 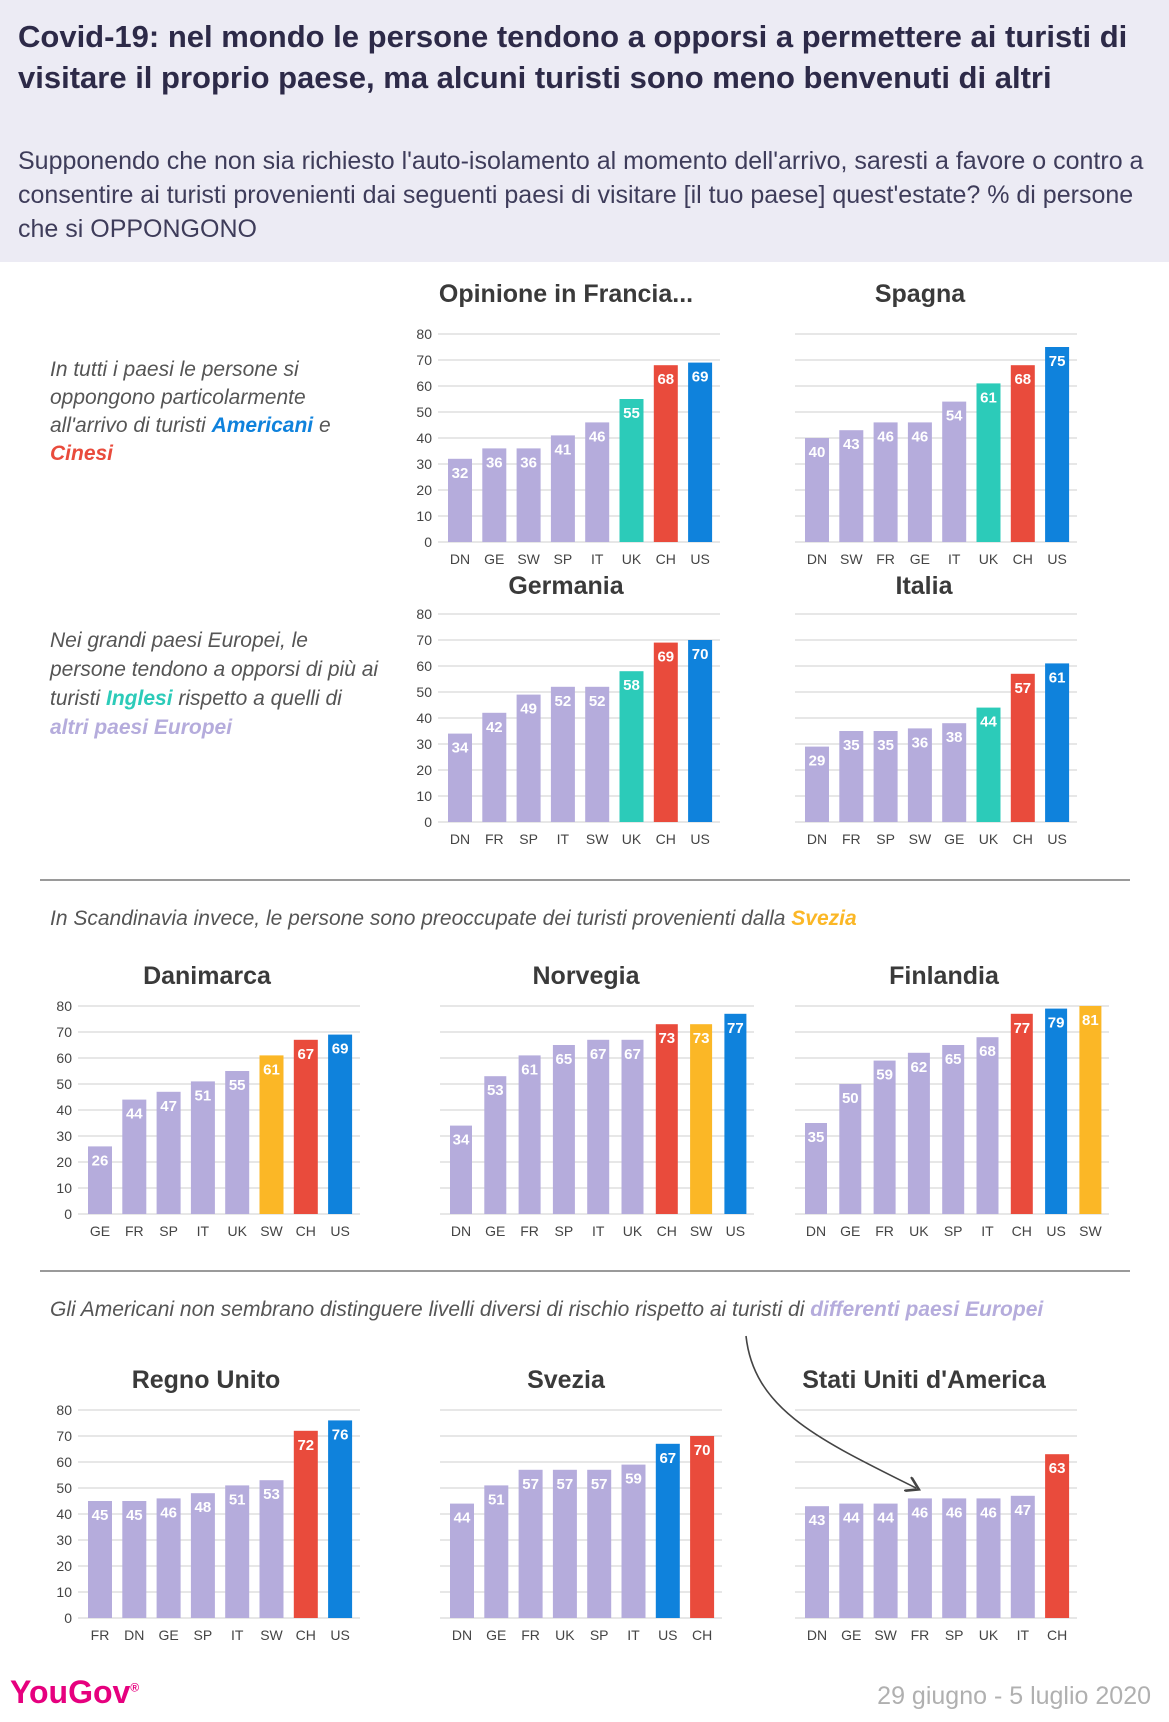 What do you see at coordinates (257, 698) in the screenshot?
I see `note2-text-c: rispetto a quelli di` at bounding box center [257, 698].